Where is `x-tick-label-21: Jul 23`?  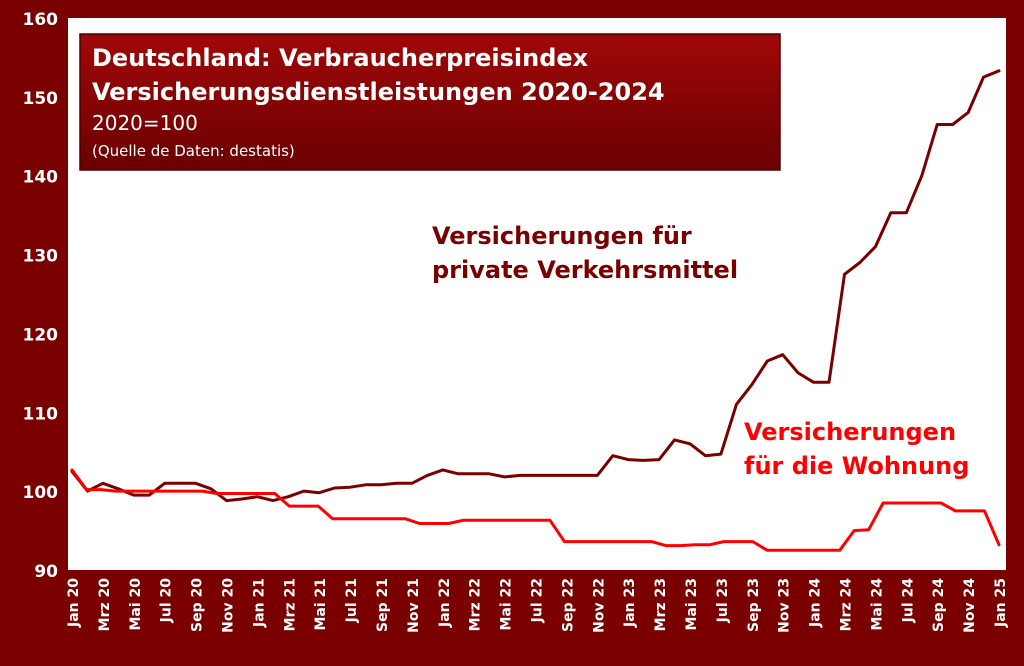
x-tick-label-21: Jul 23 is located at coordinates (723, 600).